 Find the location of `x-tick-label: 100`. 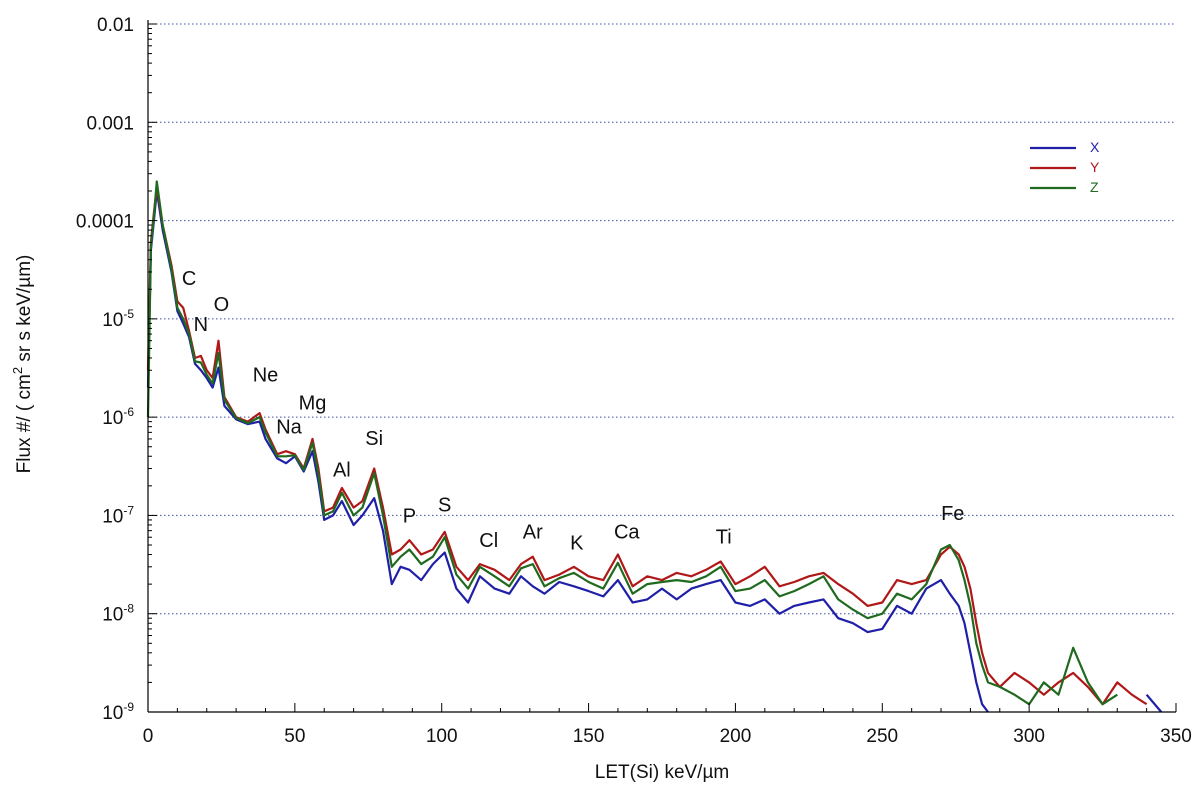

x-tick-label: 100 is located at coordinates (442, 736).